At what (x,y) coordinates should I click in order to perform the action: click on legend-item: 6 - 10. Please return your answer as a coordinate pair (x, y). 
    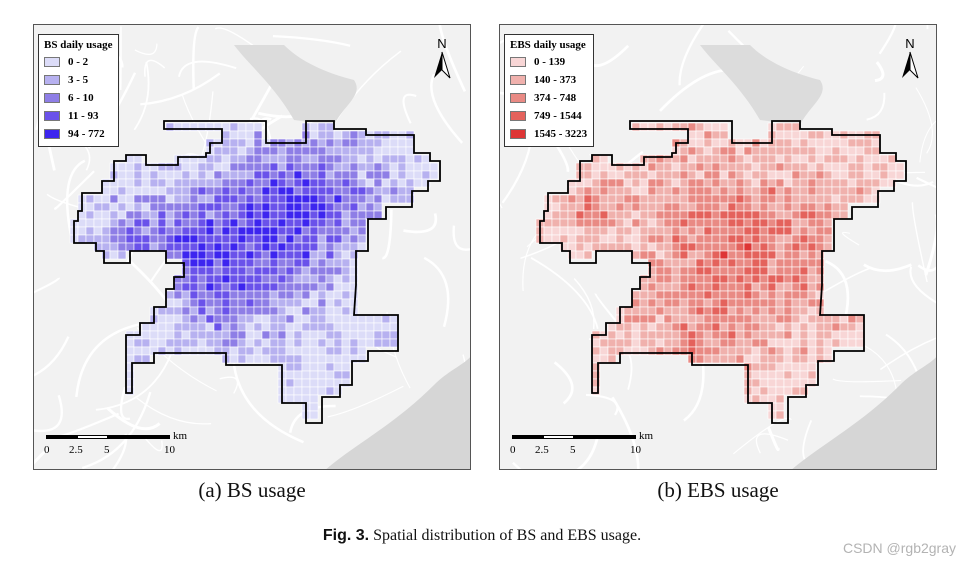
    Looking at the image, I should click on (78, 98).